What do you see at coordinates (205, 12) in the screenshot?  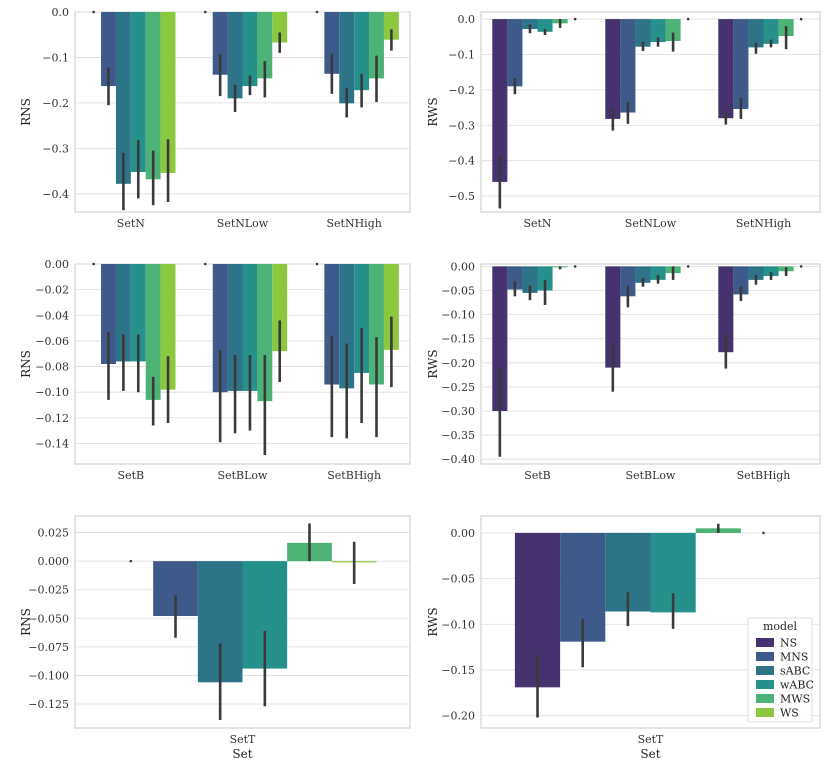 I see `error-bar-NS-SetNLow` at bounding box center [205, 12].